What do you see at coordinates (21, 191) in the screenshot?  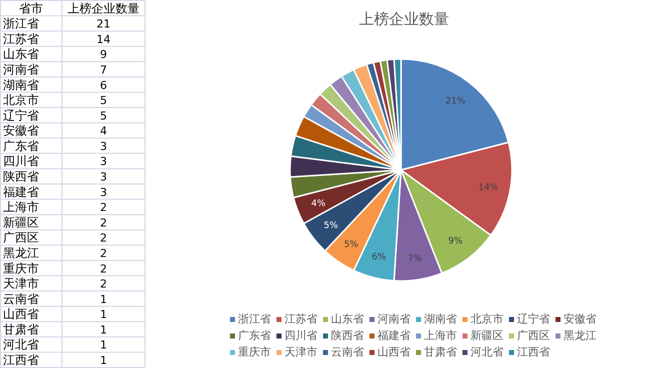 I see `category-label: 福建省` at bounding box center [21, 191].